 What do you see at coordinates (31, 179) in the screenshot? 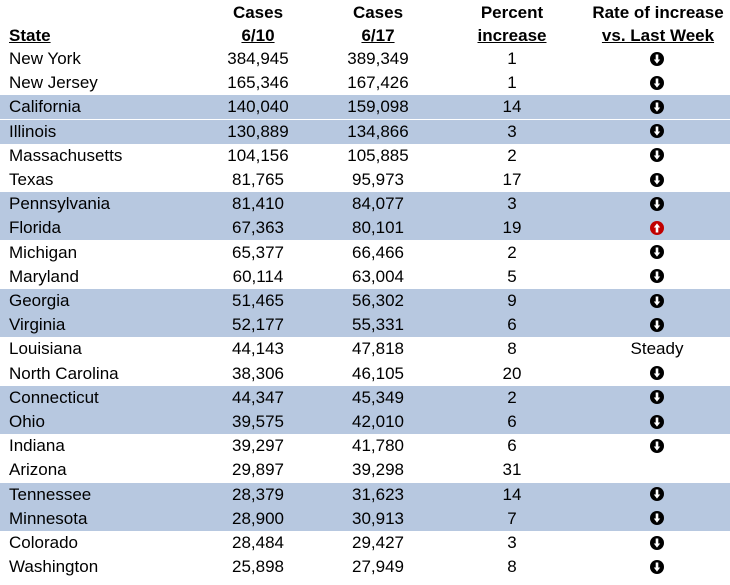
I see `state-cell: Texas` at bounding box center [31, 179].